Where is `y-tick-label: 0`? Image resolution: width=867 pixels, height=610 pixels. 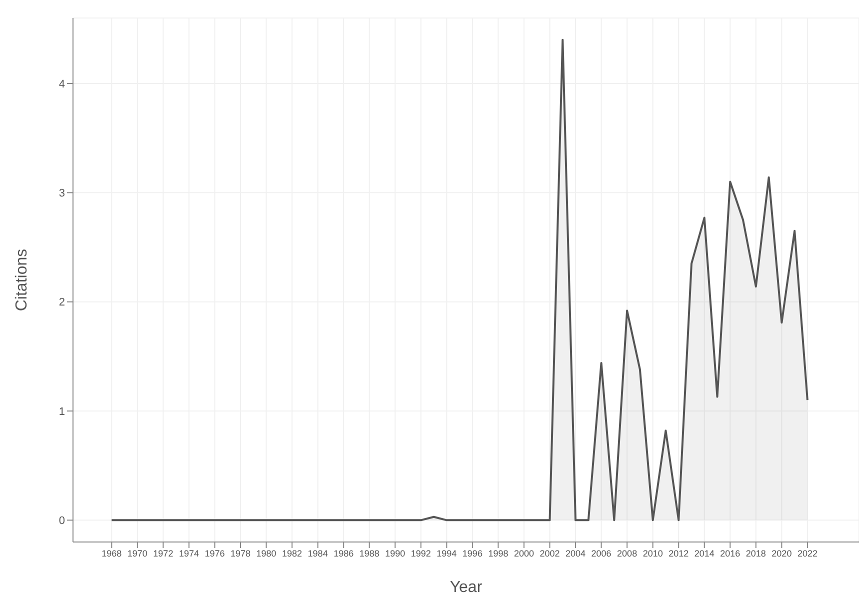
y-tick-label: 0 is located at coordinates (61, 521).